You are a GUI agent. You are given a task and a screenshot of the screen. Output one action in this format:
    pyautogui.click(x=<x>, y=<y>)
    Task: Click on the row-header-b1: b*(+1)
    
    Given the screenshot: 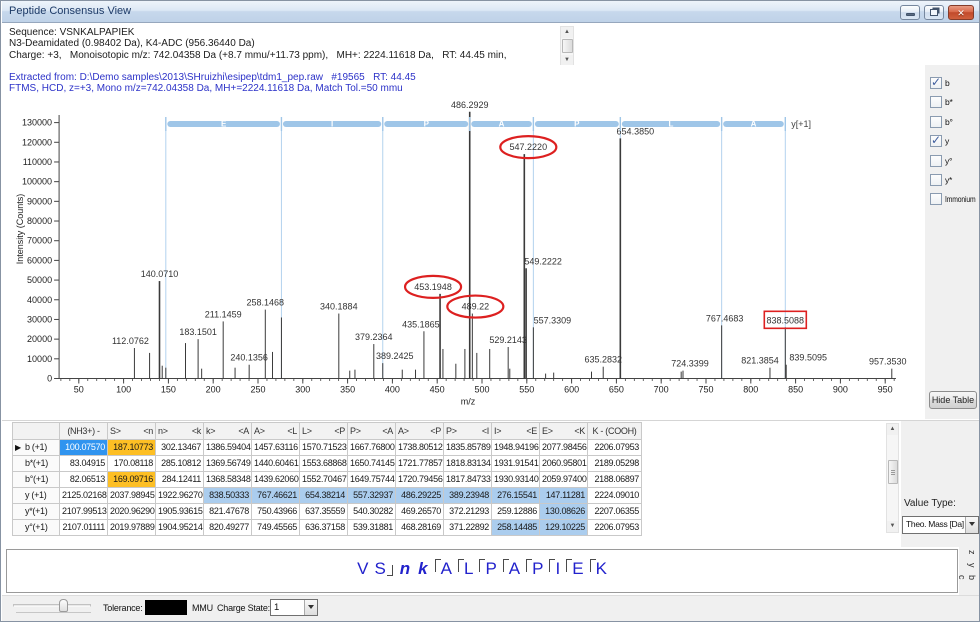 What is the action you would take?
    pyautogui.click(x=36, y=463)
    